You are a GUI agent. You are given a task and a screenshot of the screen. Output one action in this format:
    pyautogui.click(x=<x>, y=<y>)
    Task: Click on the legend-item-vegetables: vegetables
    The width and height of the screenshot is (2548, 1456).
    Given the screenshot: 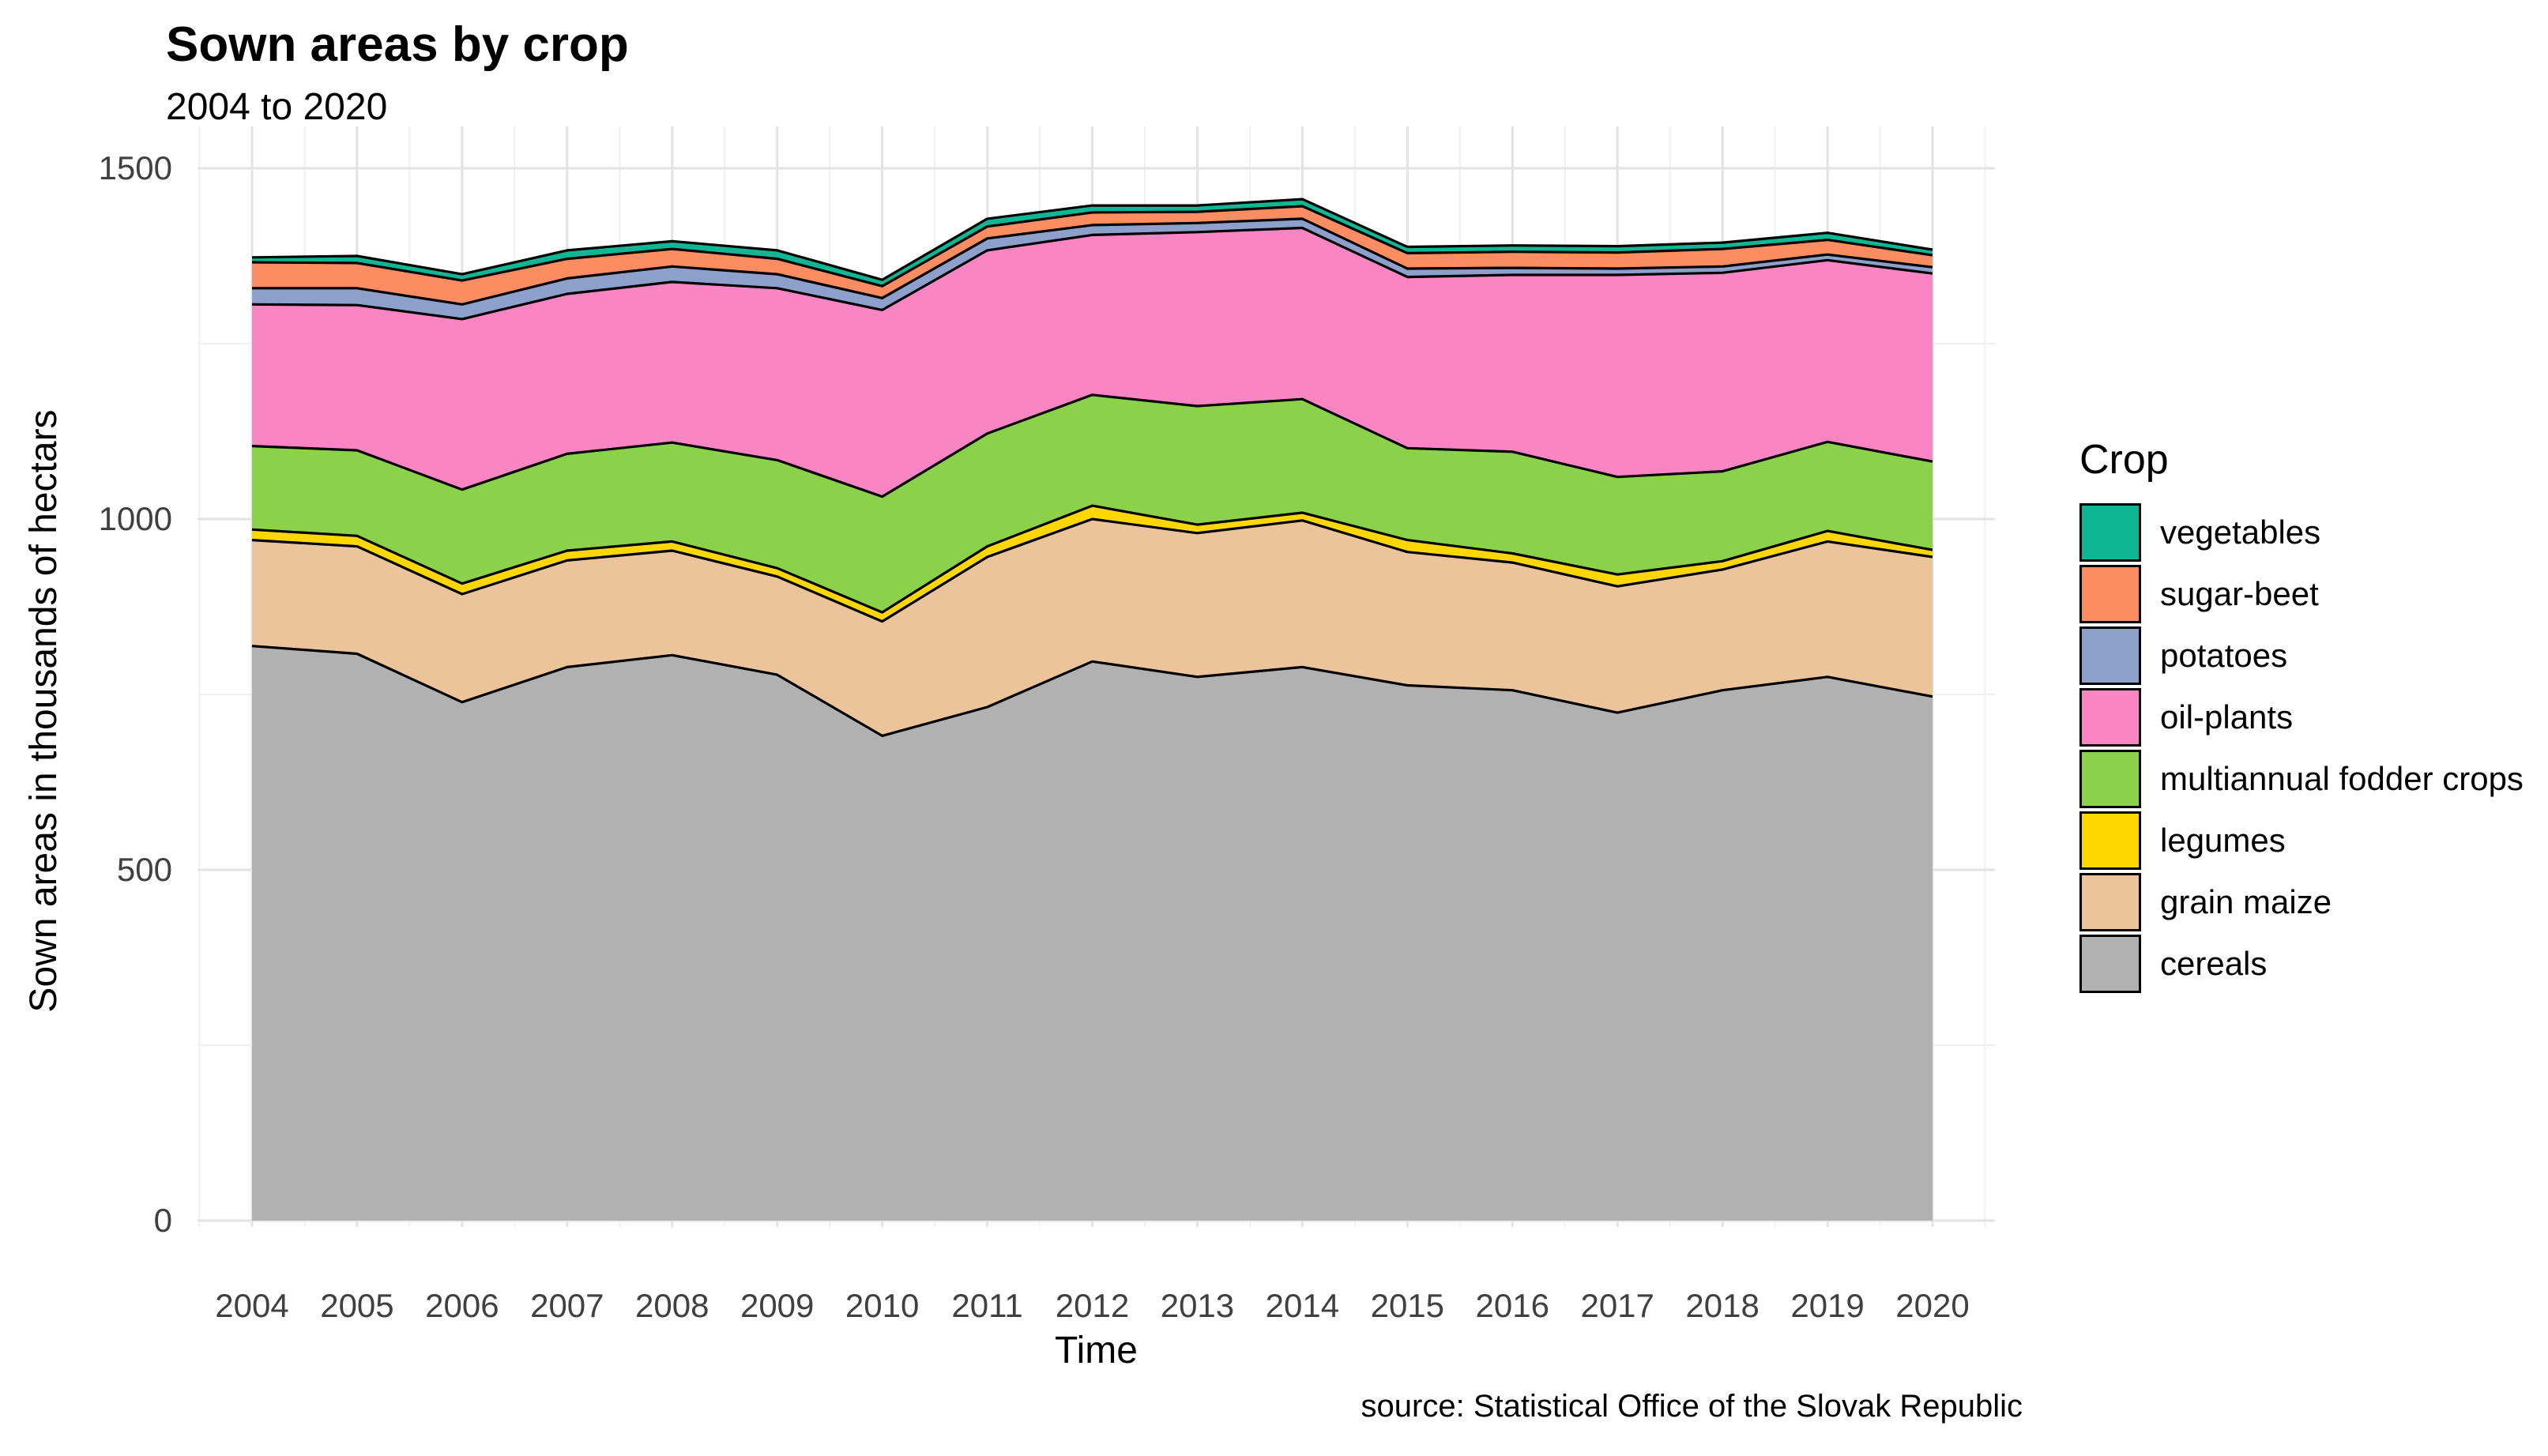 What is the action you would take?
    pyautogui.click(x=2302, y=532)
    